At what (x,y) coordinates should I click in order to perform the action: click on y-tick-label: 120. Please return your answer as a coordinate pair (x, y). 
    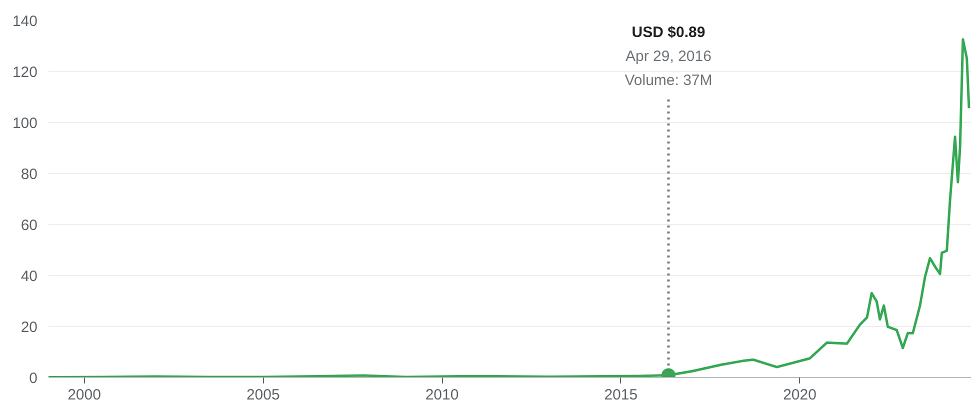
    Looking at the image, I should click on (25, 72).